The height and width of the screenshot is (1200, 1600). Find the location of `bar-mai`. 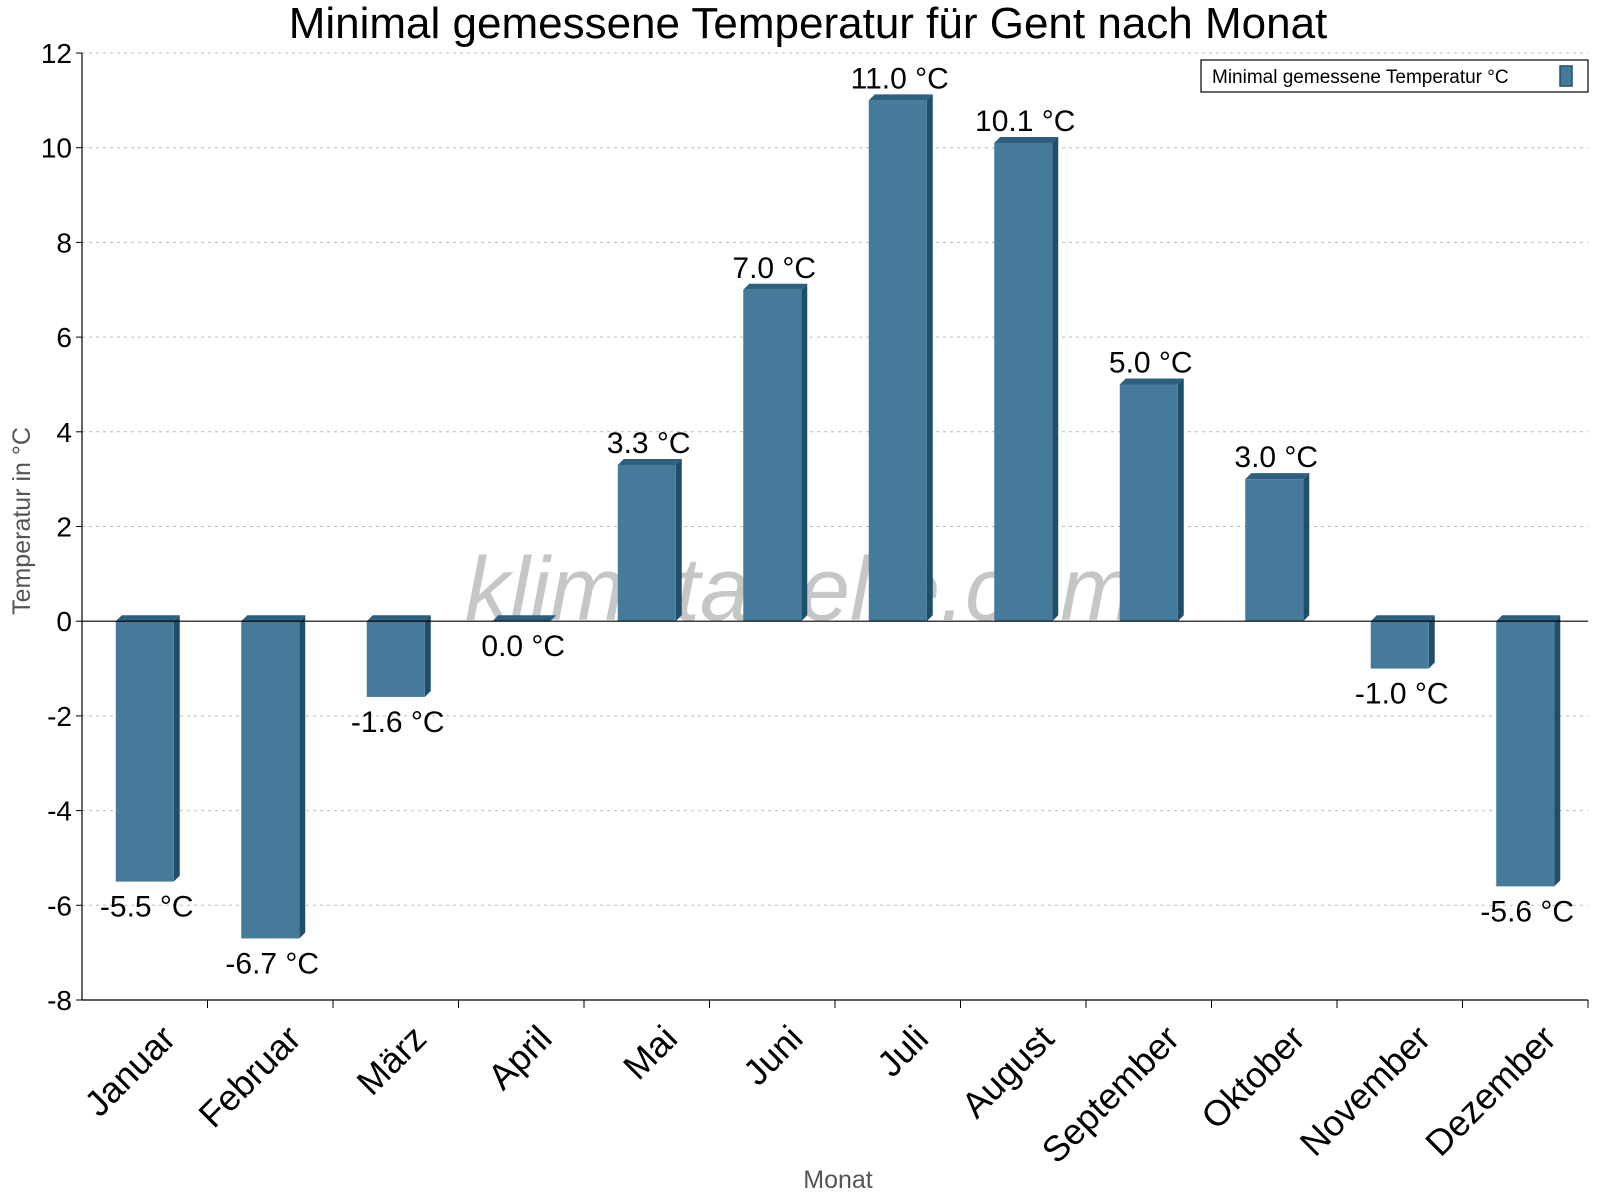

bar-mai is located at coordinates (646, 543).